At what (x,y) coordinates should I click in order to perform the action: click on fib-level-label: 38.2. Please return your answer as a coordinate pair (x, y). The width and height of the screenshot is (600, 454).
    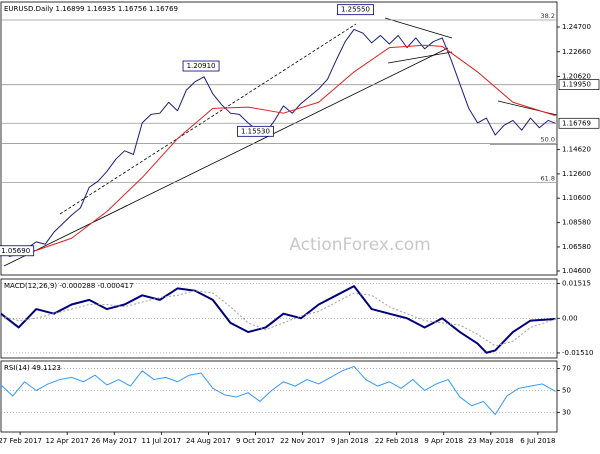
    Looking at the image, I should click on (548, 16).